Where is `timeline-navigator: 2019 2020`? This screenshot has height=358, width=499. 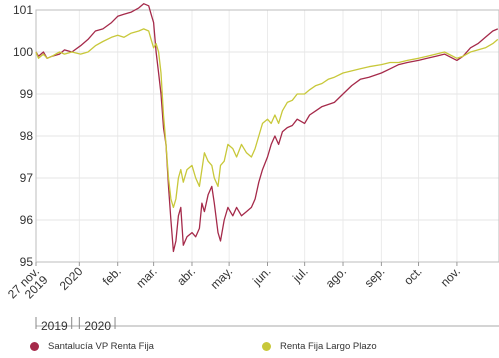 timeline-navigator: 2019 2020 is located at coordinates (267, 325).